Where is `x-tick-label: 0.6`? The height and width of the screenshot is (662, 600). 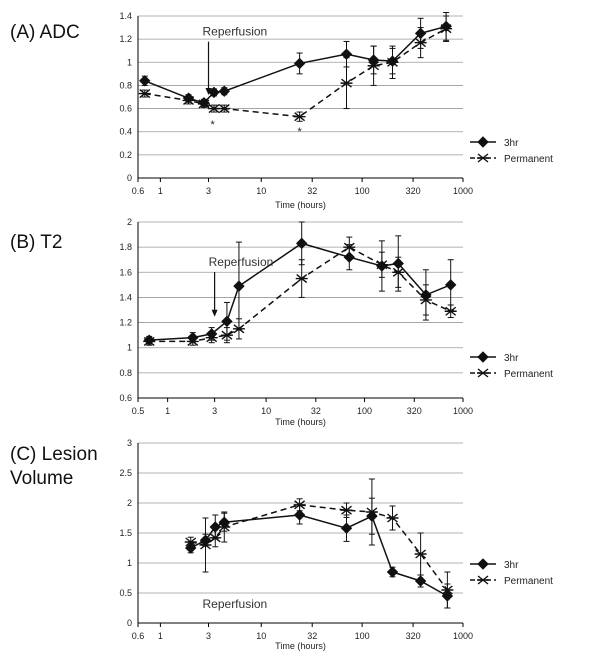
x-tick-label: 0.6 is located at coordinates (138, 191).